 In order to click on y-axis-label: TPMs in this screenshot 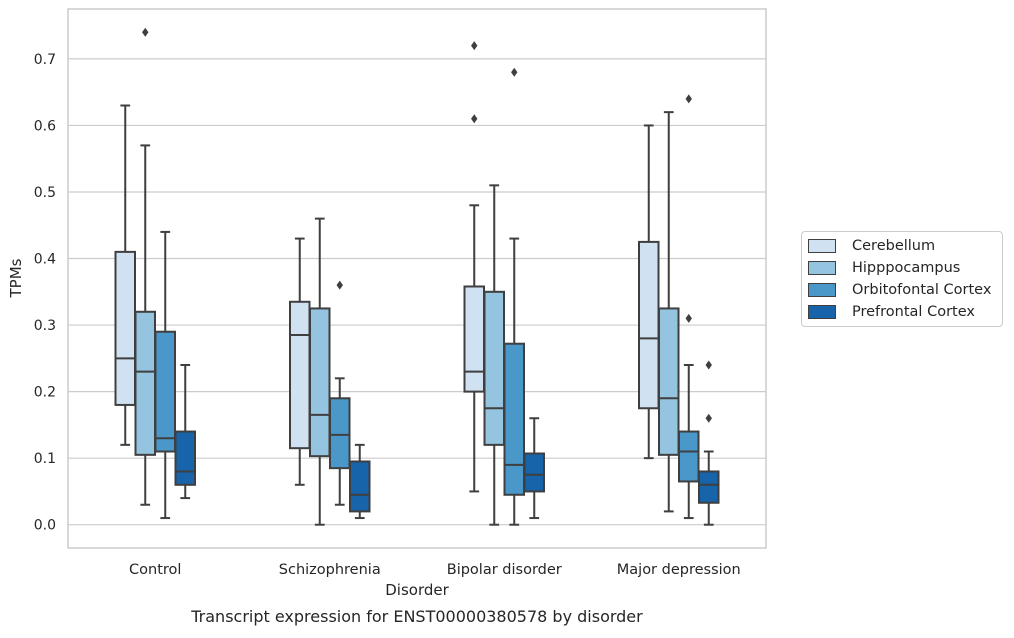, I will do `click(16, 278)`.